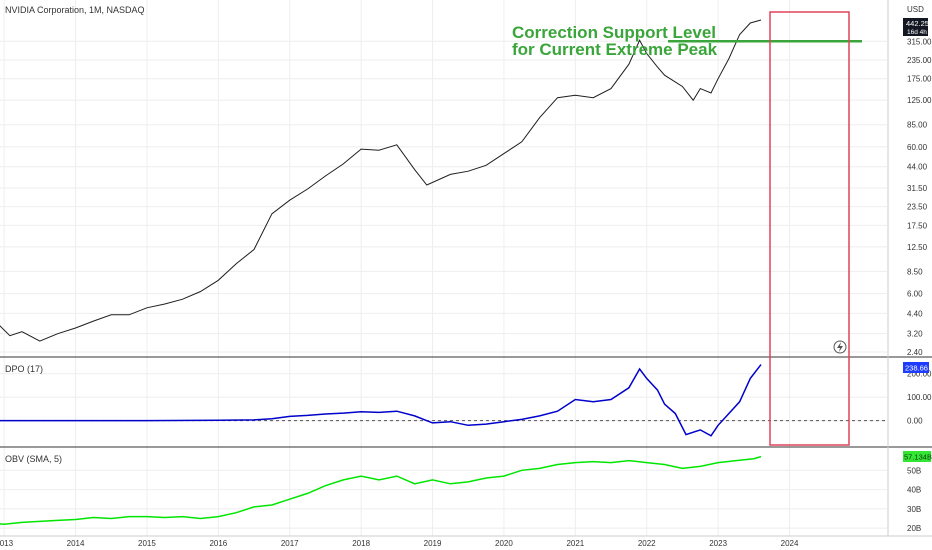  I want to click on y-tick-label: 100.00, so click(919, 397).